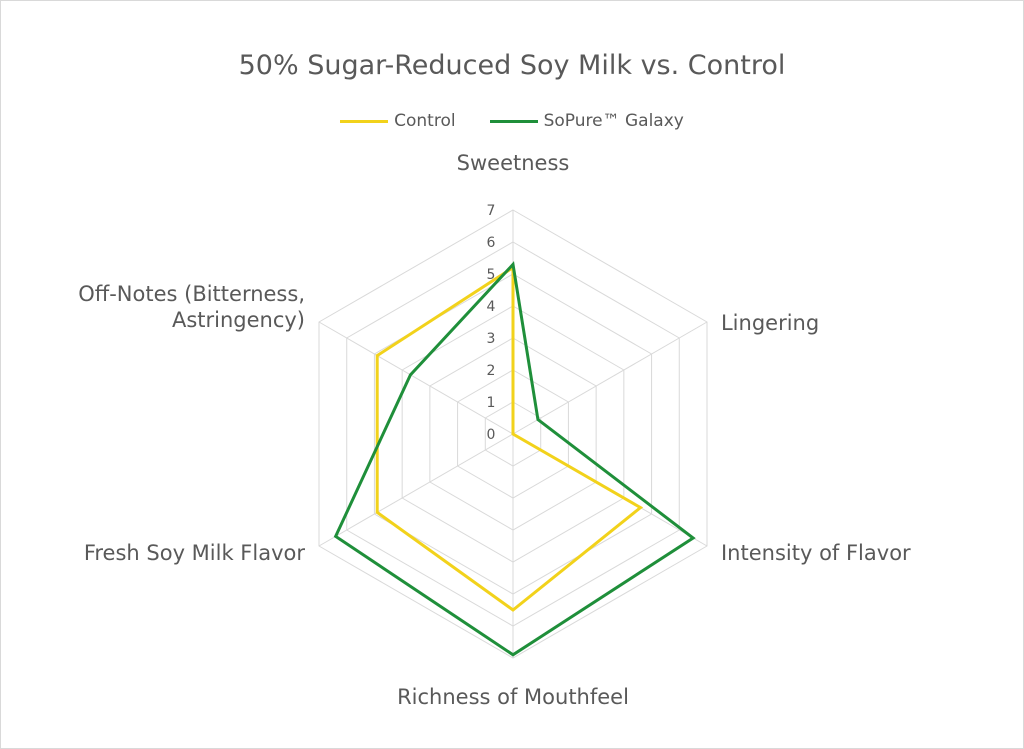 This screenshot has height=749, width=1024. I want to click on category-label-0: Sweetness, so click(513, 163).